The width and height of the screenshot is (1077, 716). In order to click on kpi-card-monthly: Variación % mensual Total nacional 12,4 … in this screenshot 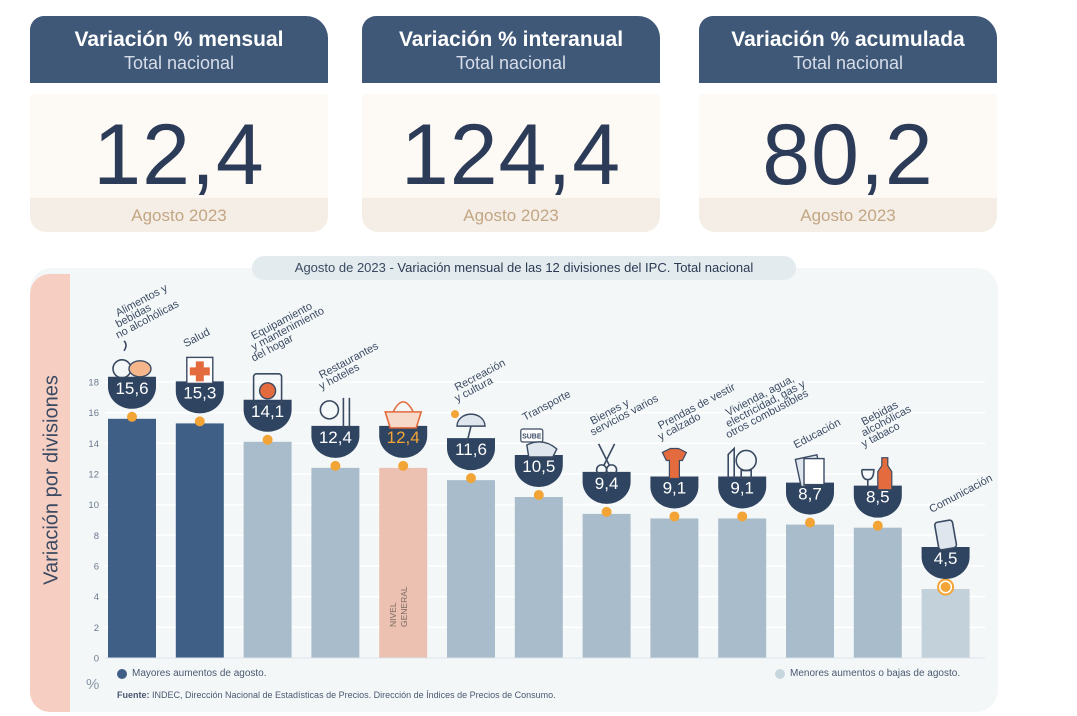, I will do `click(179, 124)`.